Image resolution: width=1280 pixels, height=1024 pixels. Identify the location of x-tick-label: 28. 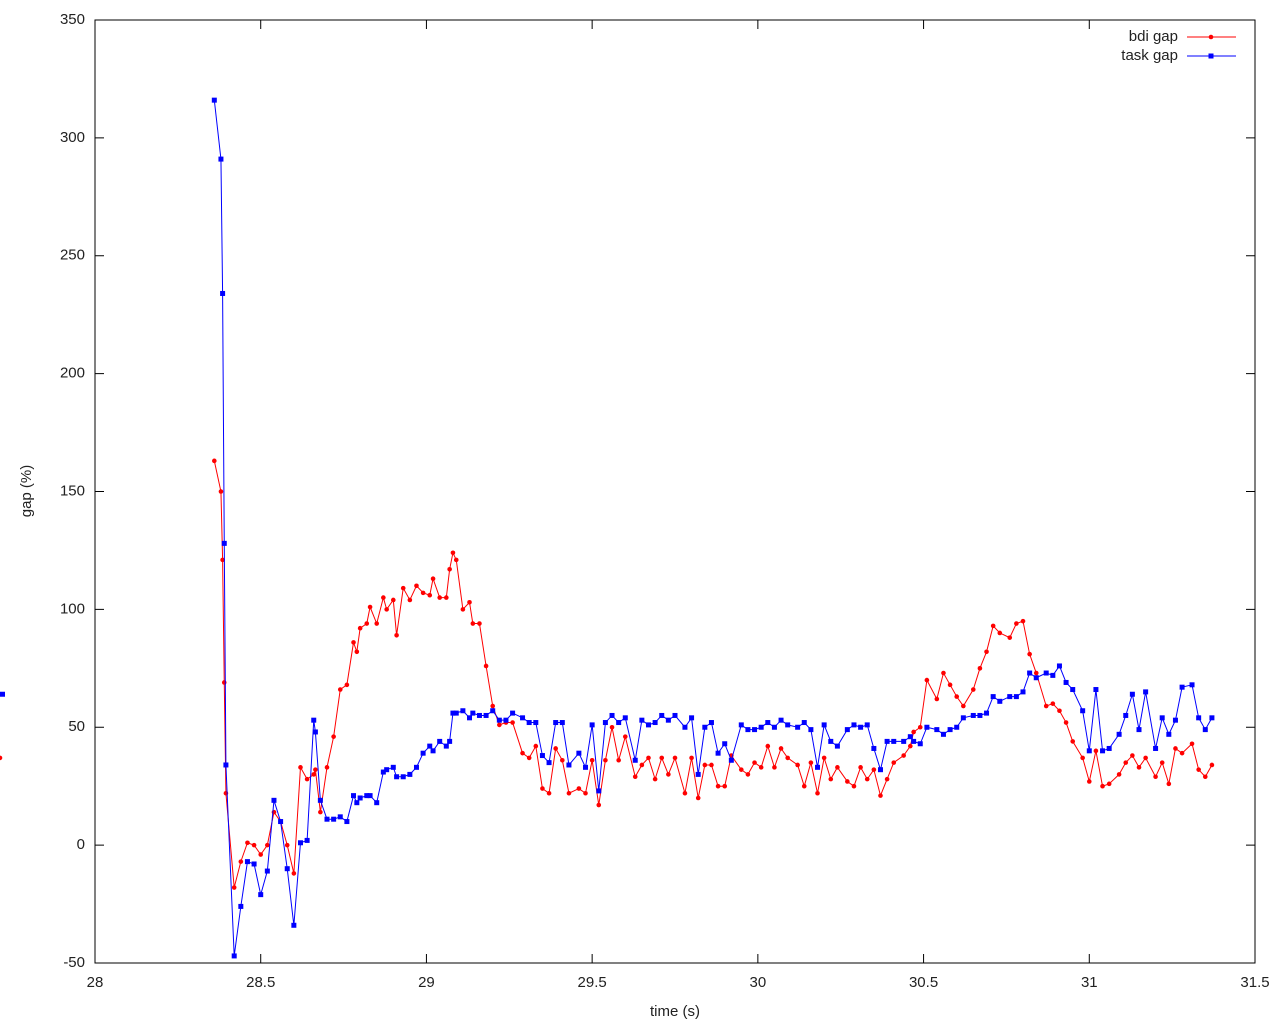
(95, 982).